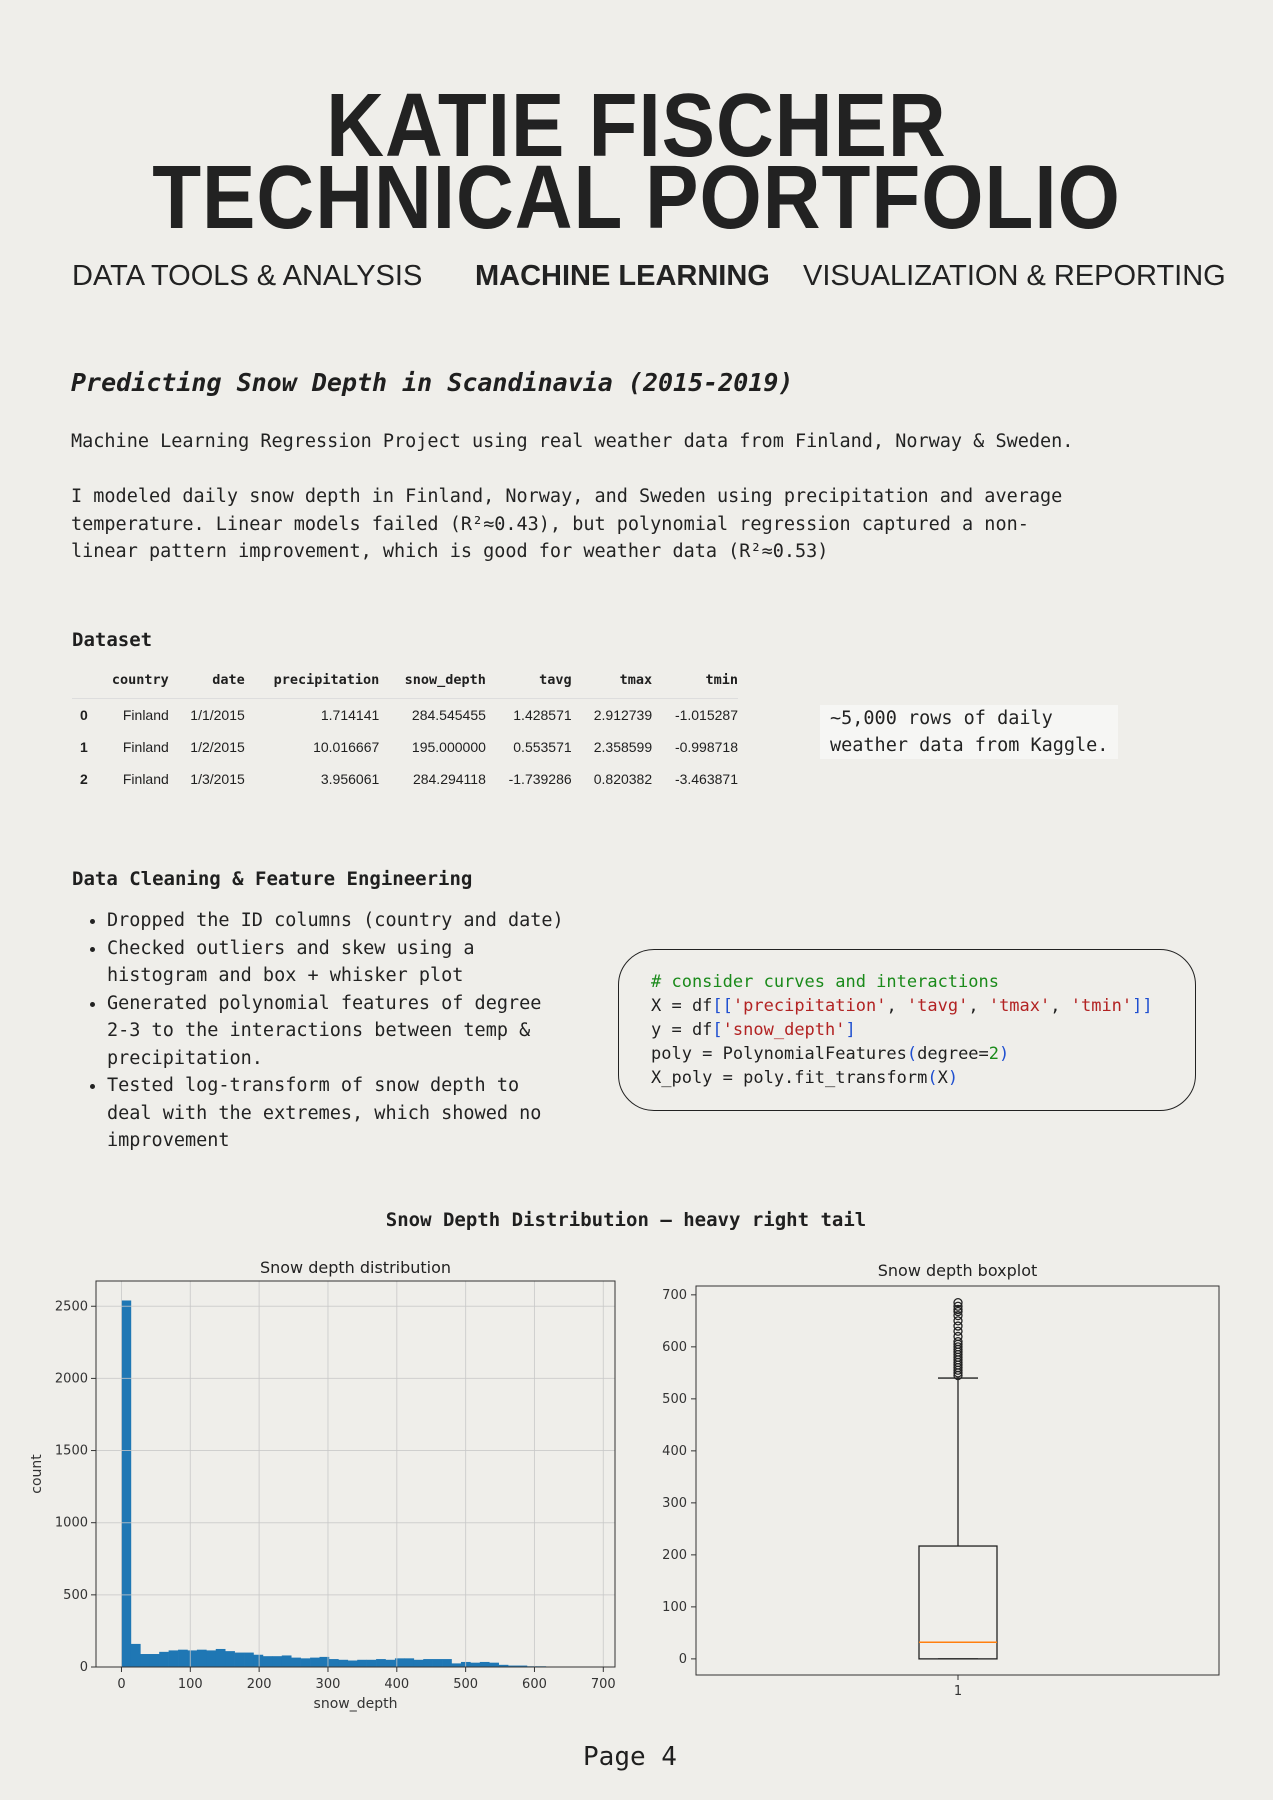  I want to click on table-cell: -1.739286, so click(540, 779).